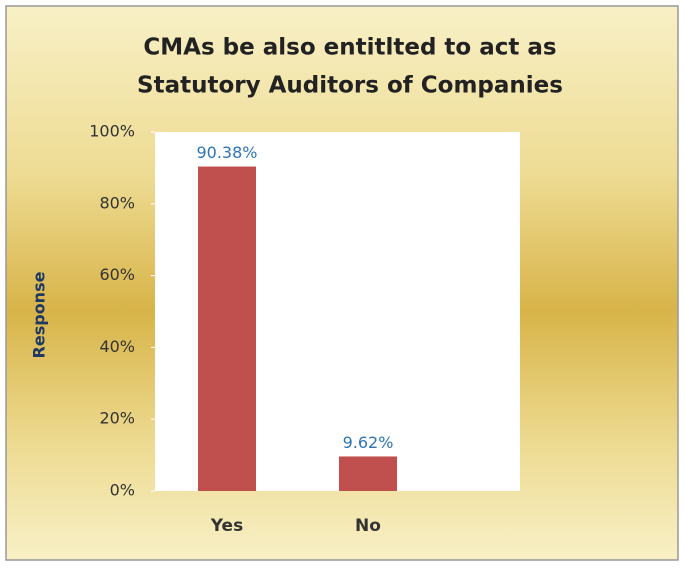  I want to click on x-tick-label: Yes, so click(226, 526).